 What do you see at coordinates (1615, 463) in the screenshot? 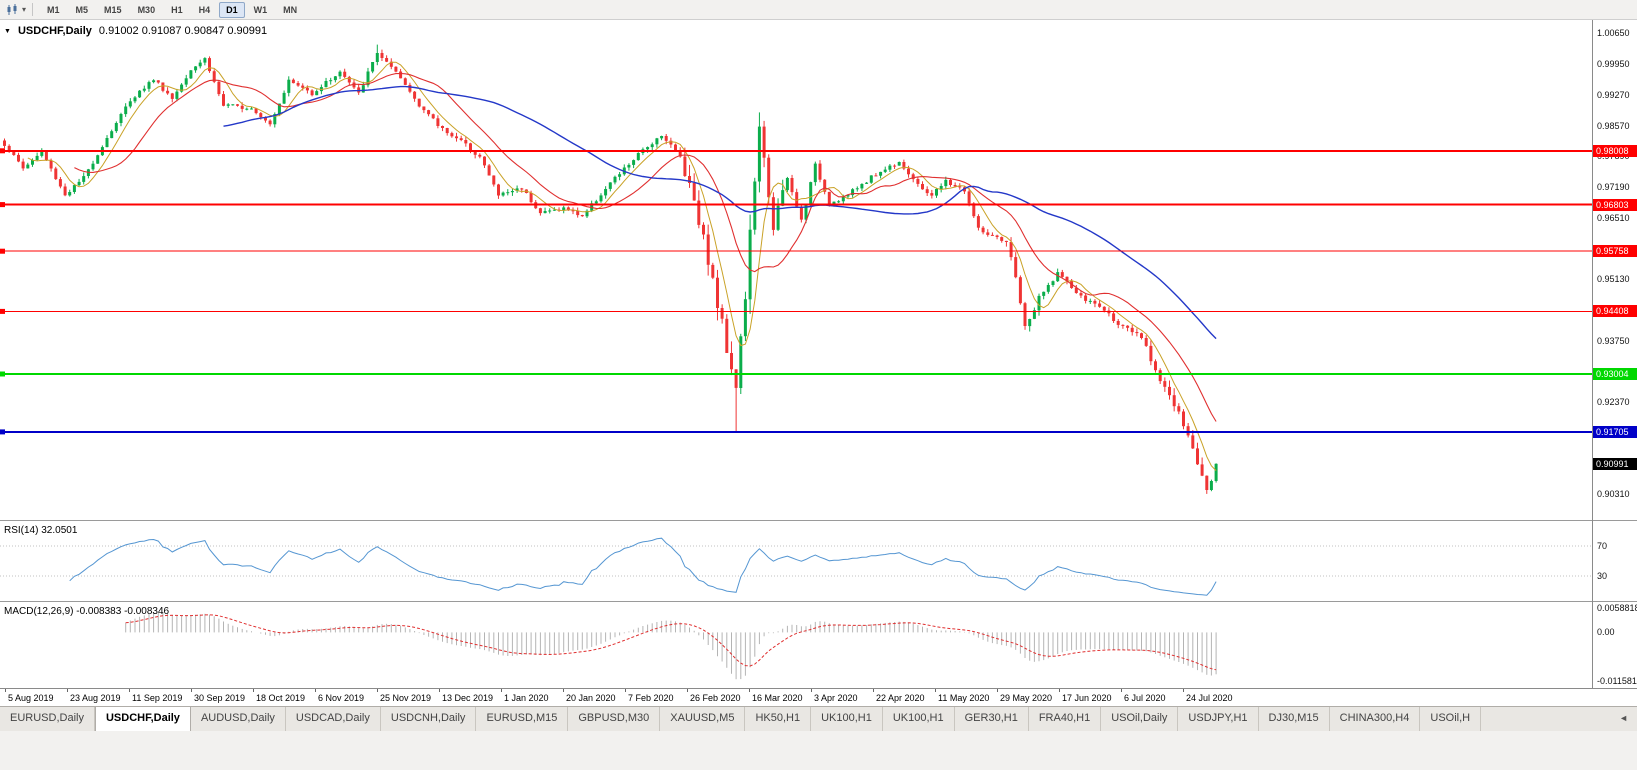
I see `current-price-badge: 0.90991` at bounding box center [1615, 463].